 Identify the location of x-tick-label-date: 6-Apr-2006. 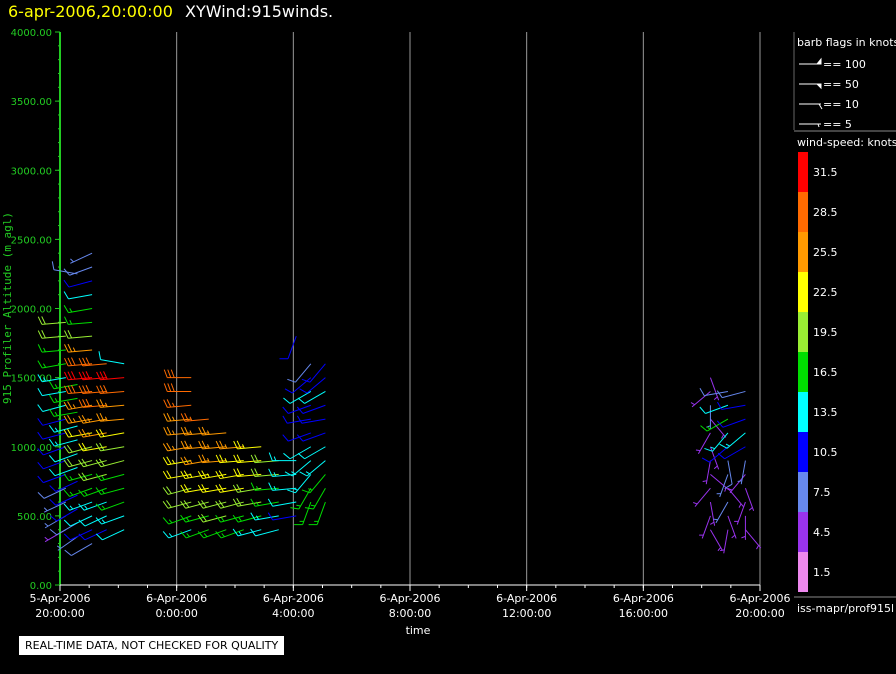
(759, 598).